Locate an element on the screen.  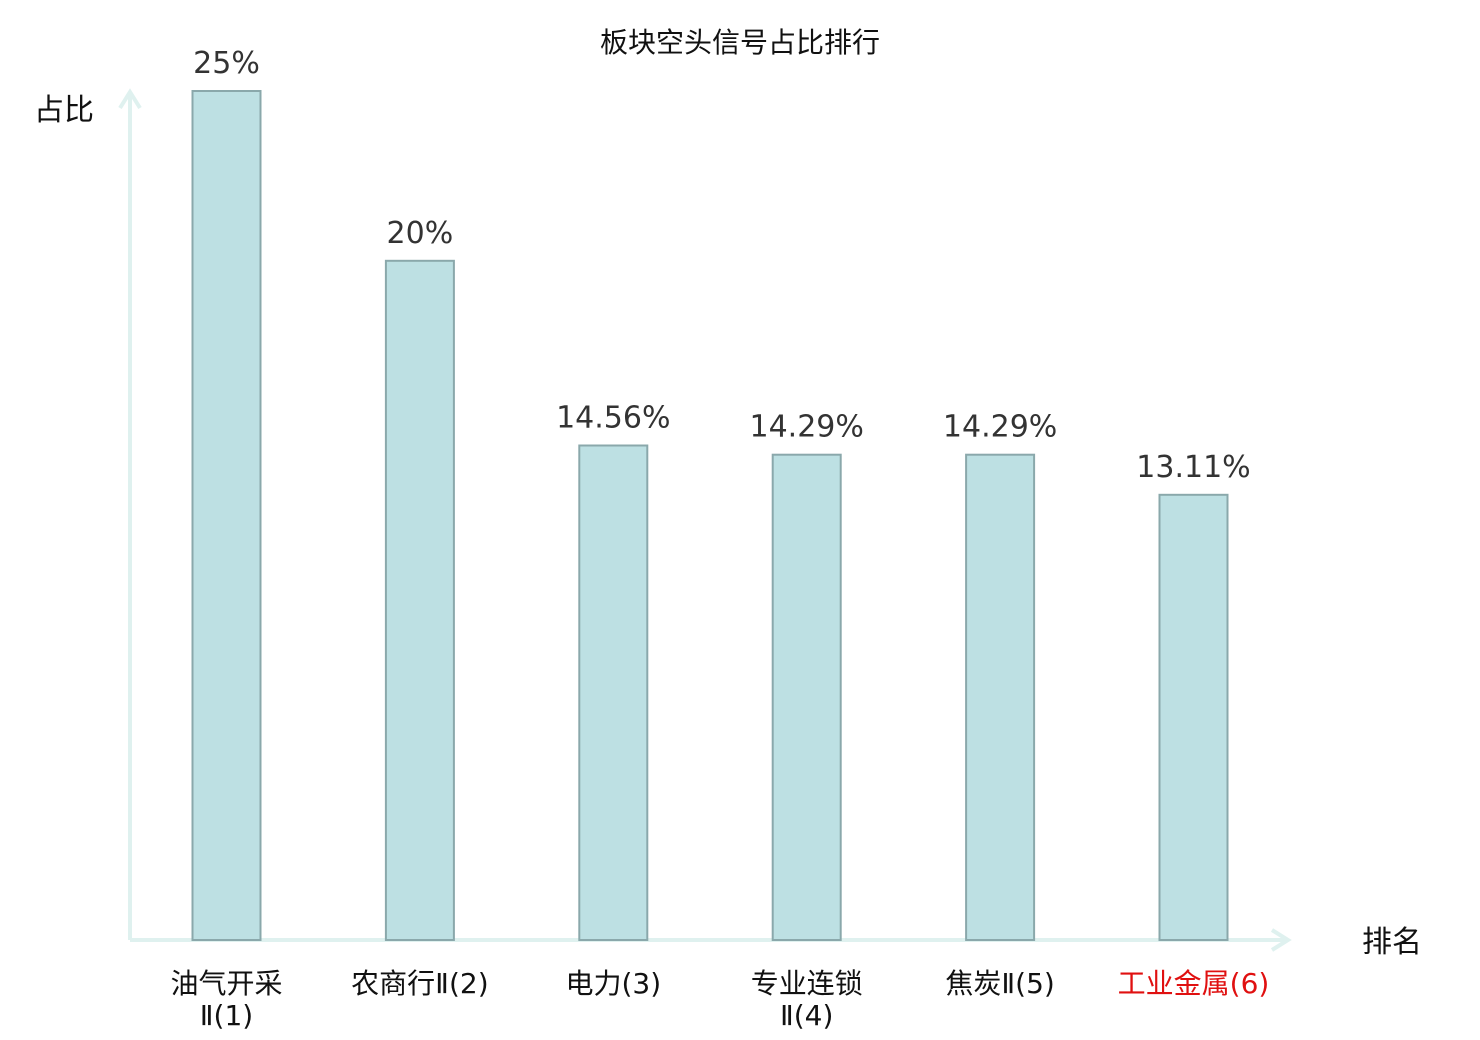
tick-label-line: Ⅱ(1) is located at coordinates (226, 1015).